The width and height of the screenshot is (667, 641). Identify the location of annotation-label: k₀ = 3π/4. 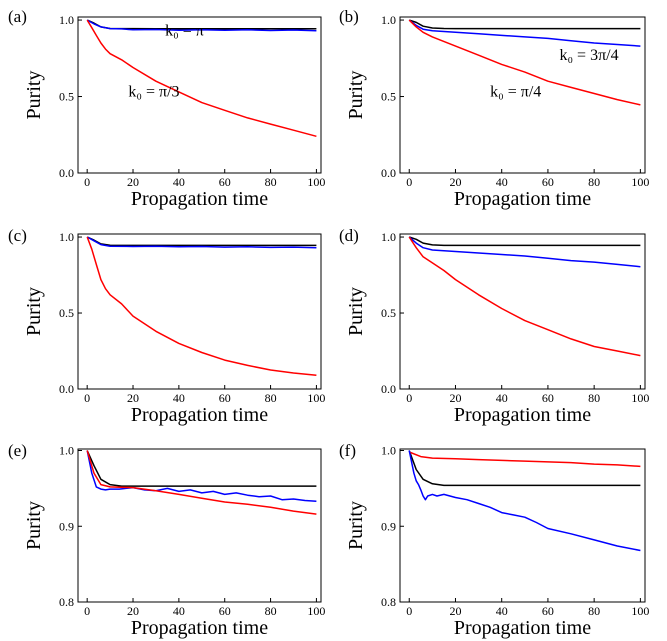
(588, 55).